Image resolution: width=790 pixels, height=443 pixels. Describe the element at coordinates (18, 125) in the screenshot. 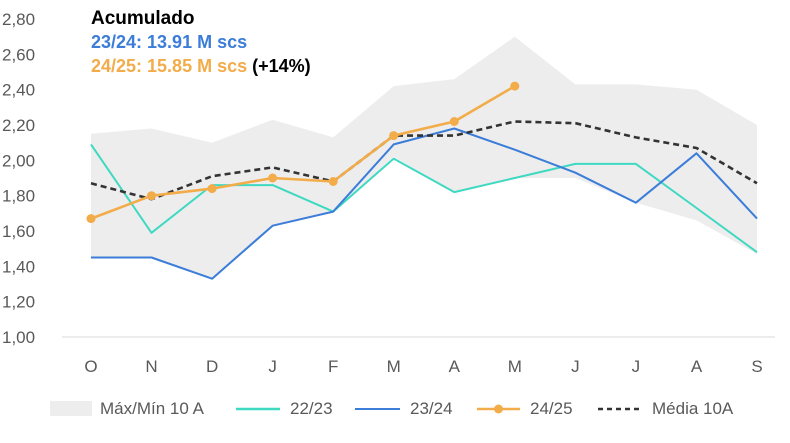

I see `y-tick-label: 2,20` at that location.